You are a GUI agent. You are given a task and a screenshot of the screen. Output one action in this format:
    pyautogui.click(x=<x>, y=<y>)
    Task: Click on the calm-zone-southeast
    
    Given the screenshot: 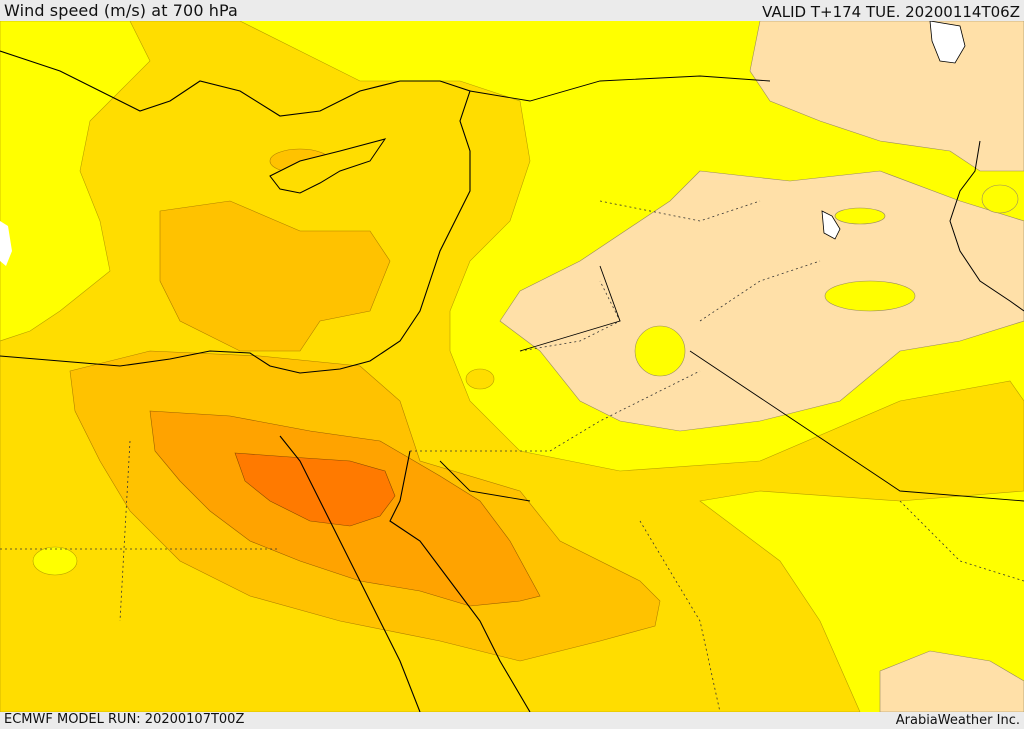 What is the action you would take?
    pyautogui.click(x=951, y=681)
    